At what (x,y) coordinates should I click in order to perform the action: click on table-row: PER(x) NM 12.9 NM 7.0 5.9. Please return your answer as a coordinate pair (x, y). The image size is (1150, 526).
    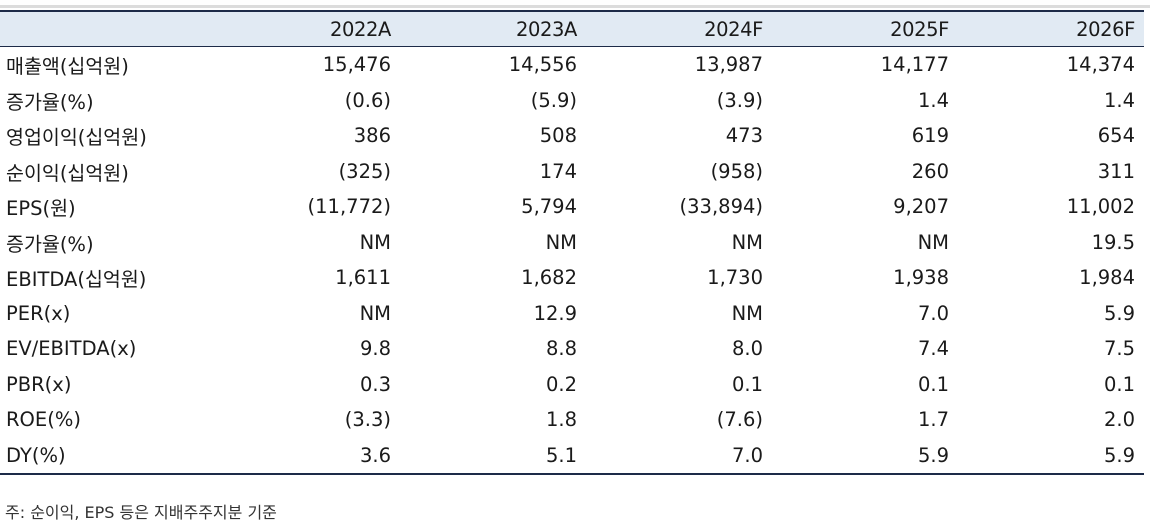
    Looking at the image, I should click on (572, 314).